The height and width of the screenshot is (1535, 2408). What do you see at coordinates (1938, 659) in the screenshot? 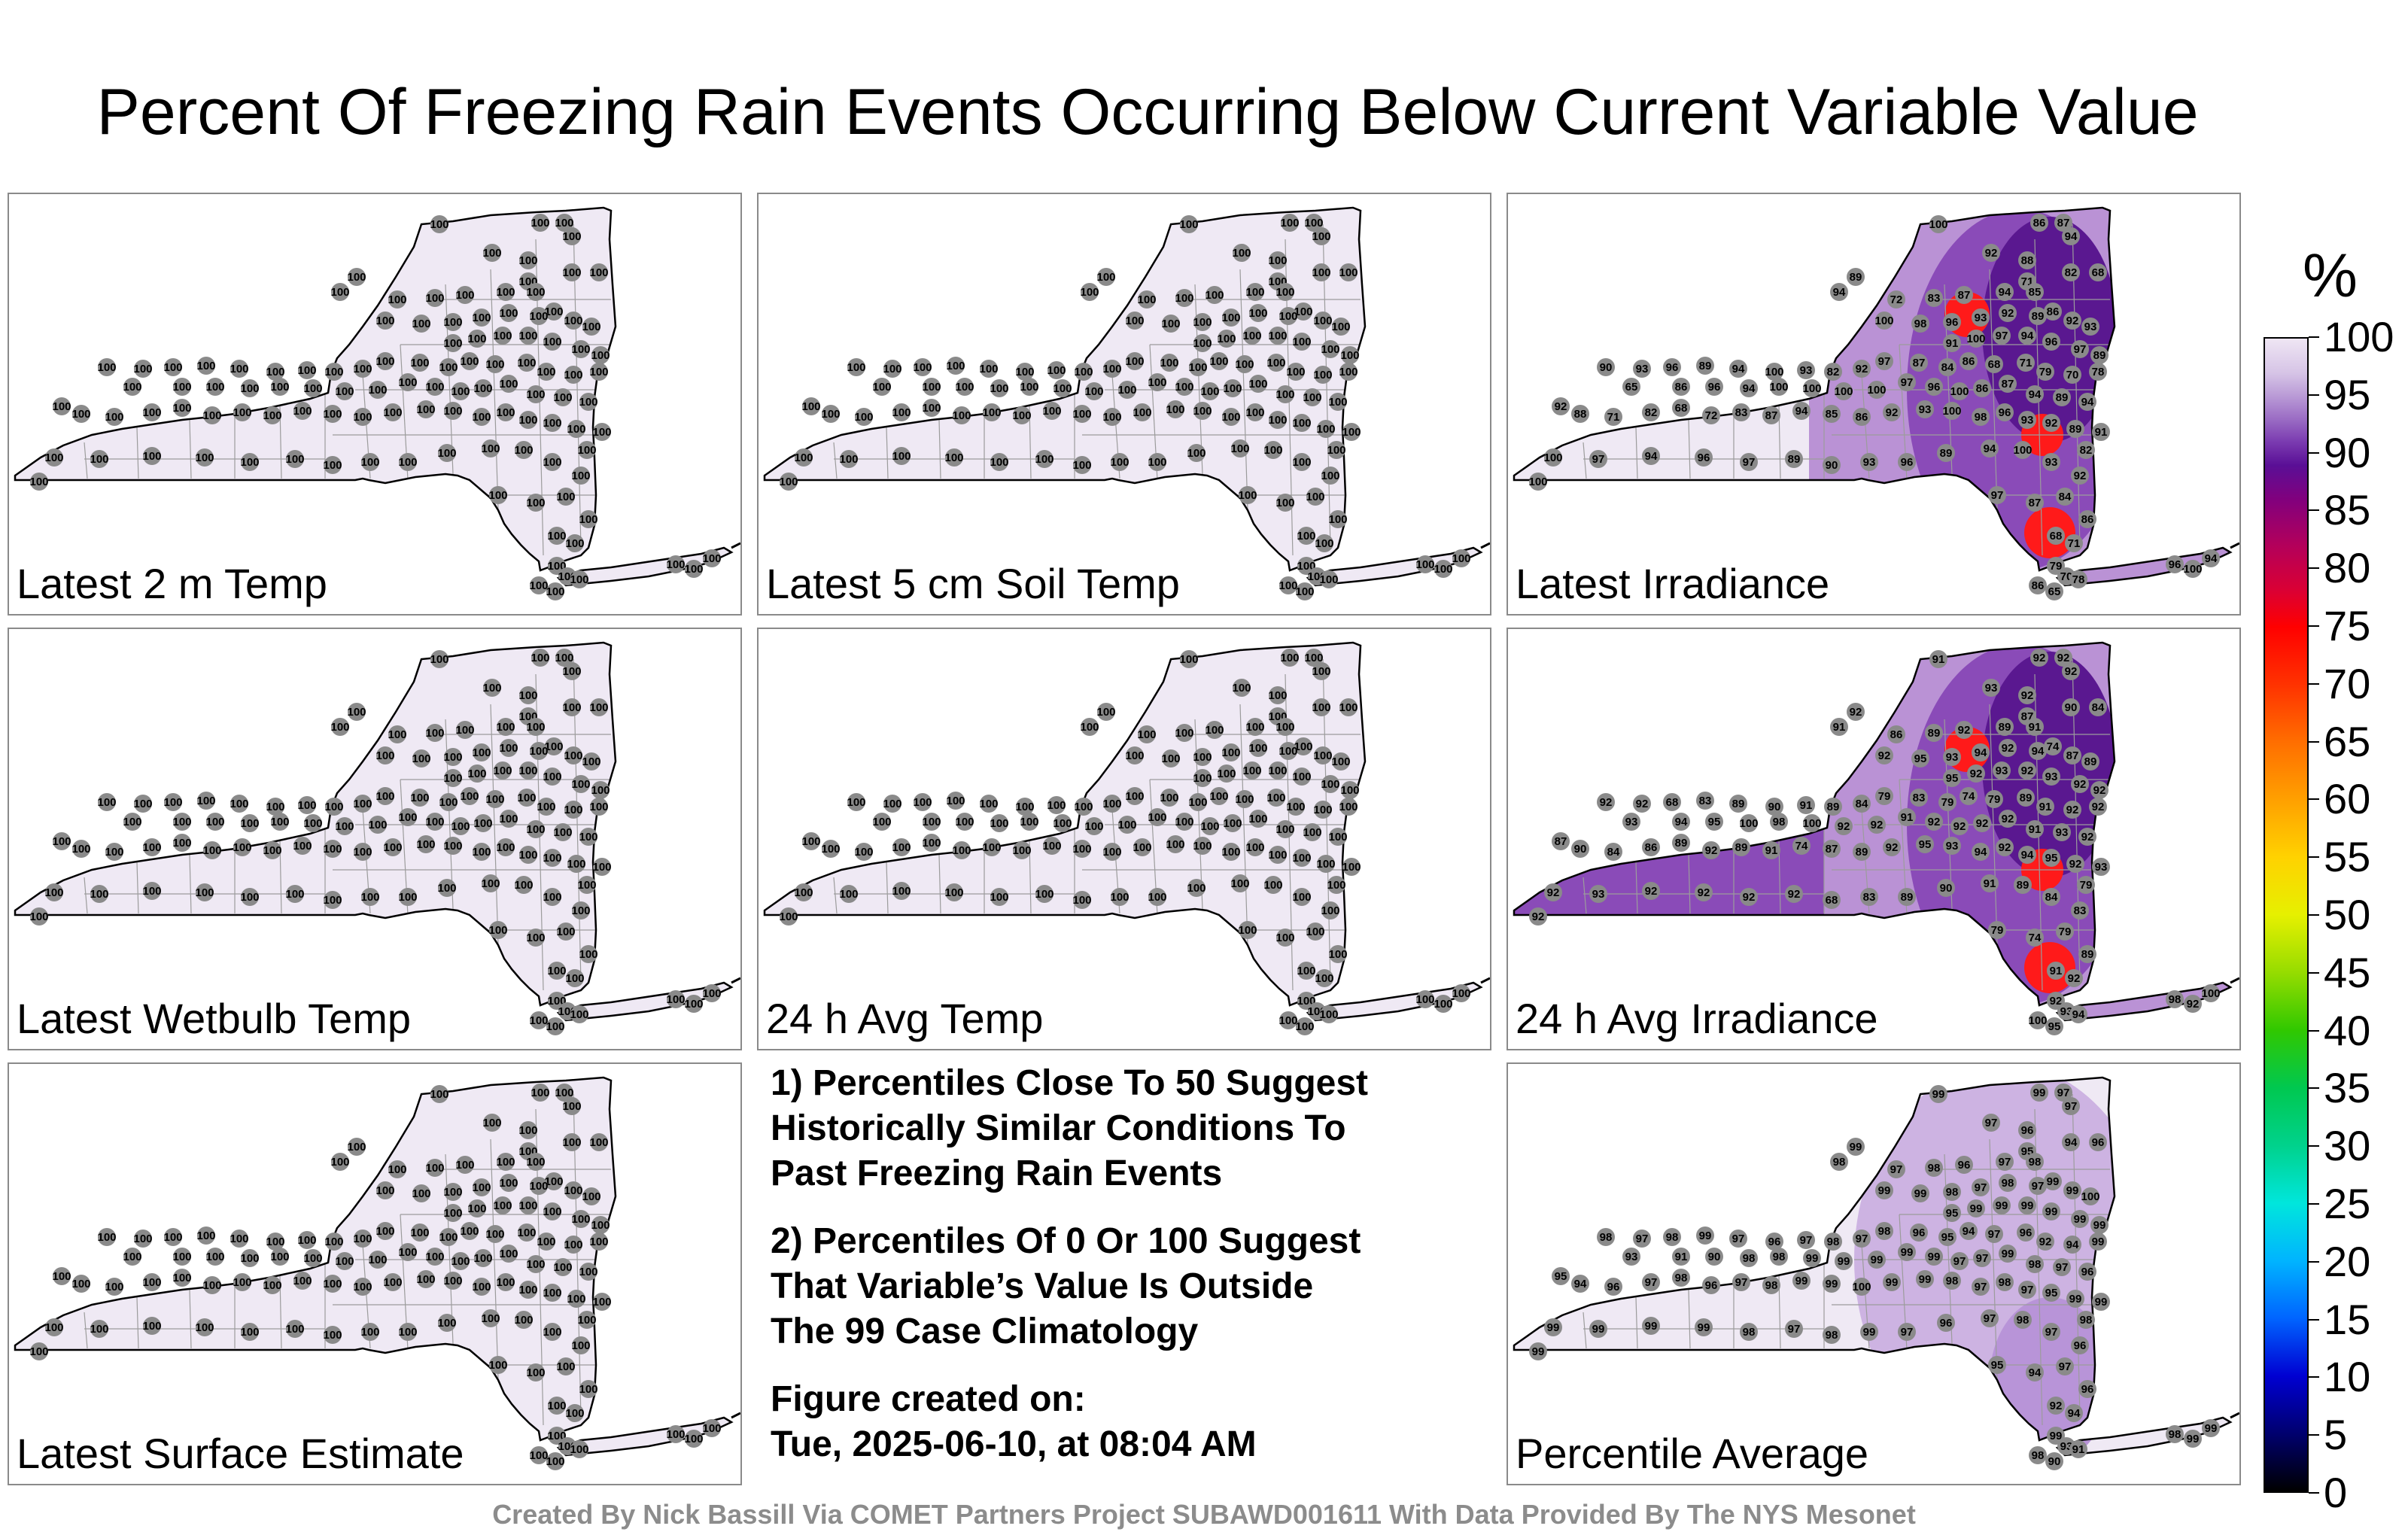
I see `station-value: 91` at bounding box center [1938, 659].